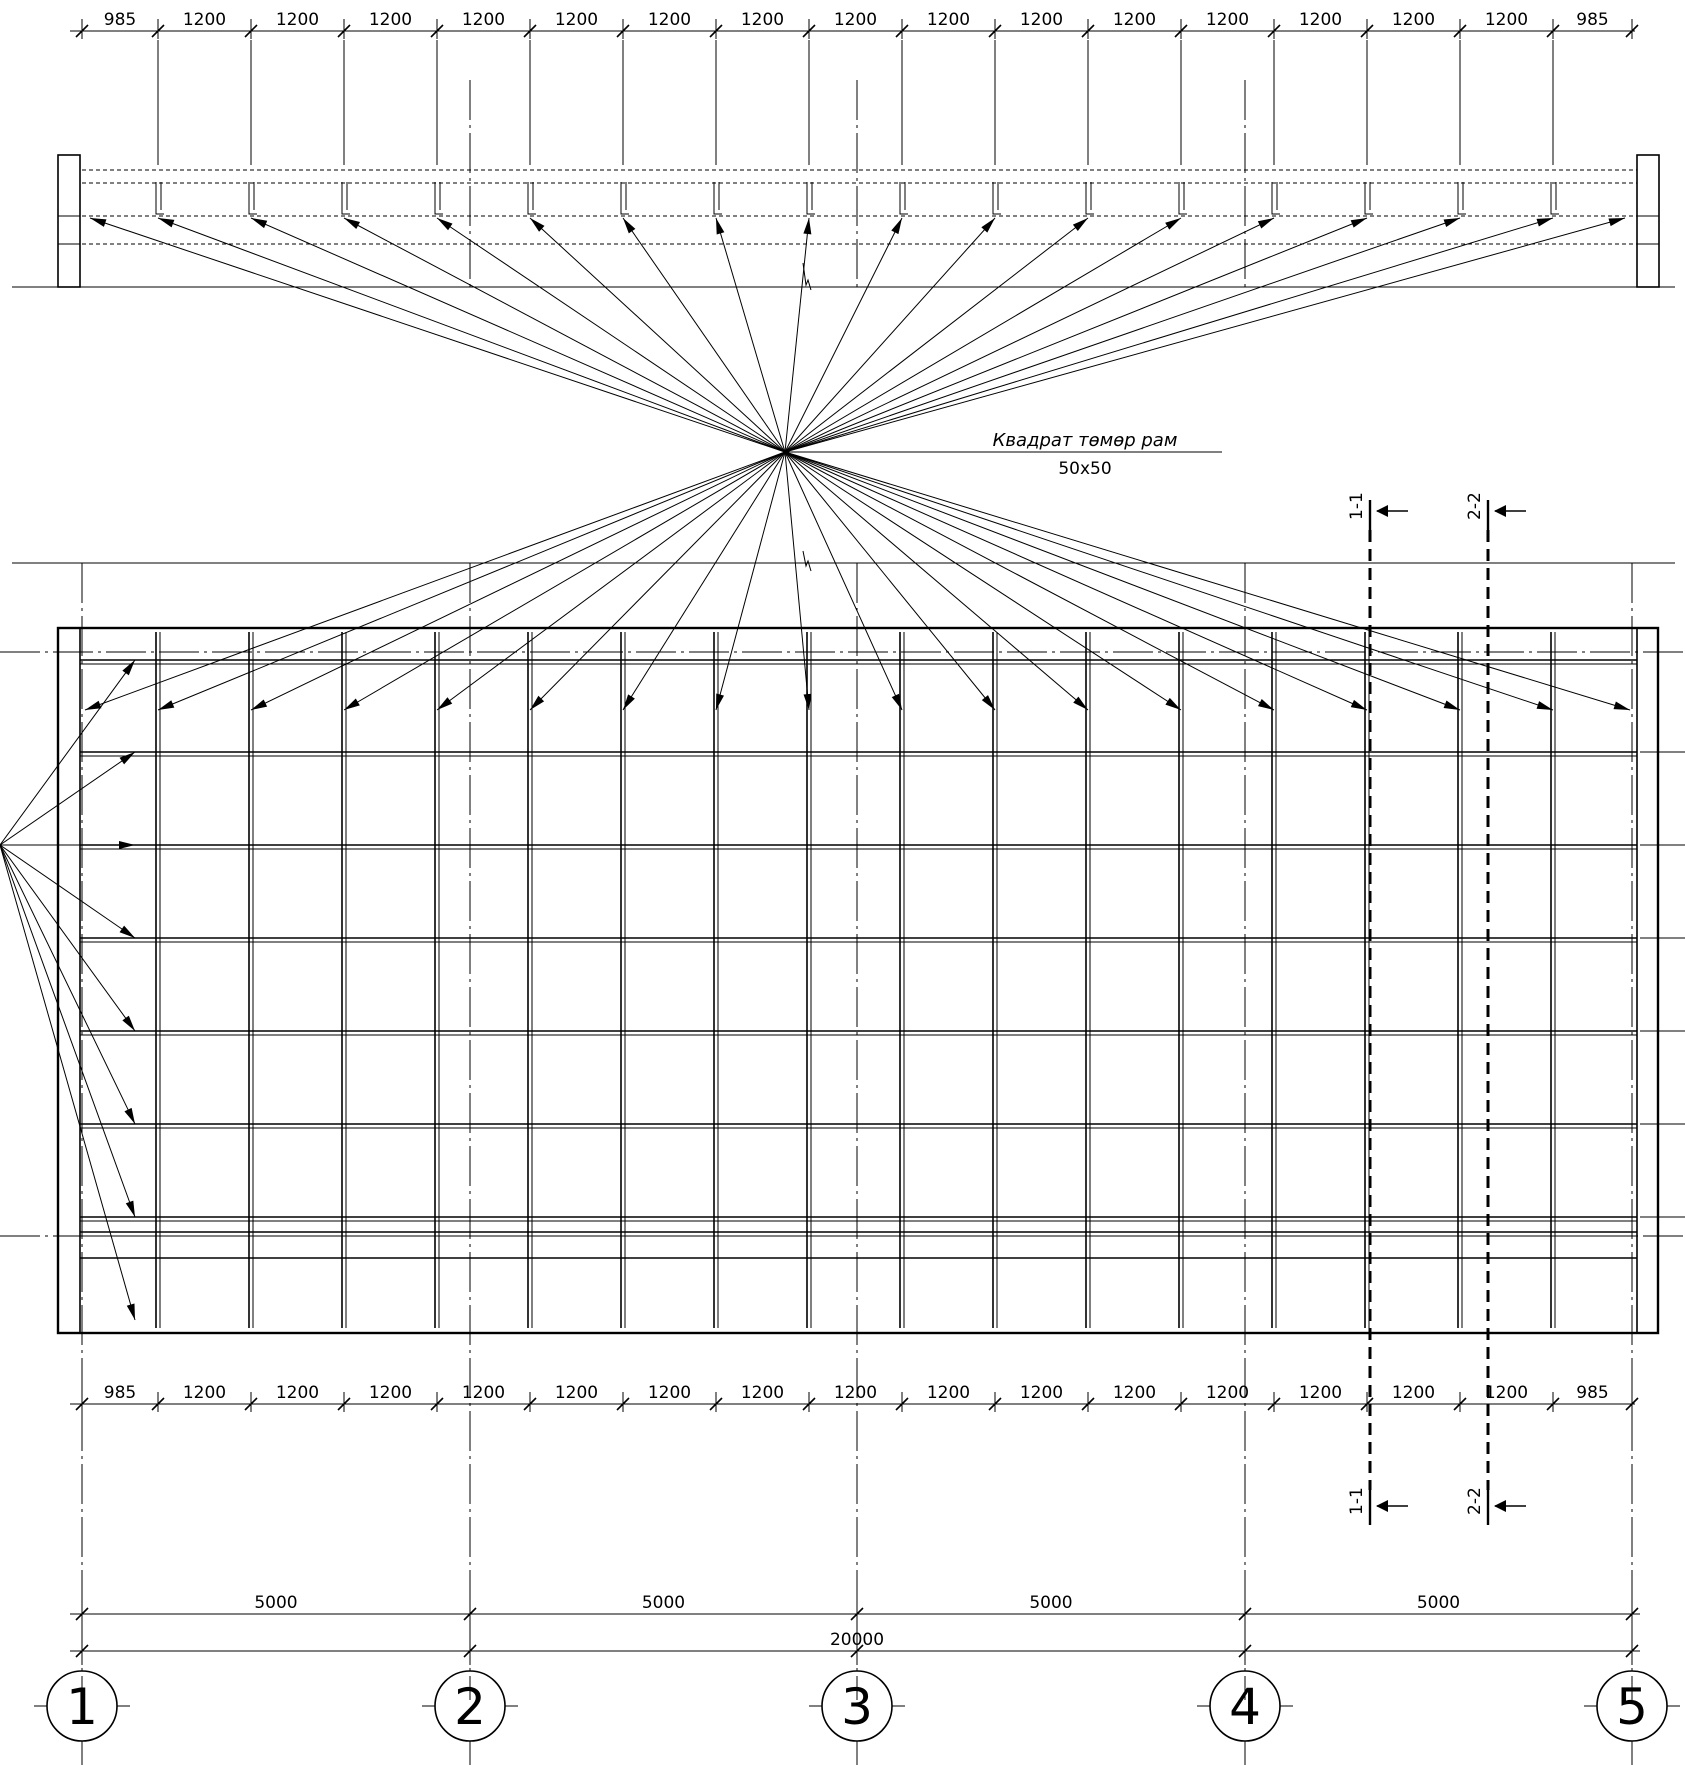  Describe the element at coordinates (1084, 469) in the screenshot. I see `callout-size: 50x50` at that location.